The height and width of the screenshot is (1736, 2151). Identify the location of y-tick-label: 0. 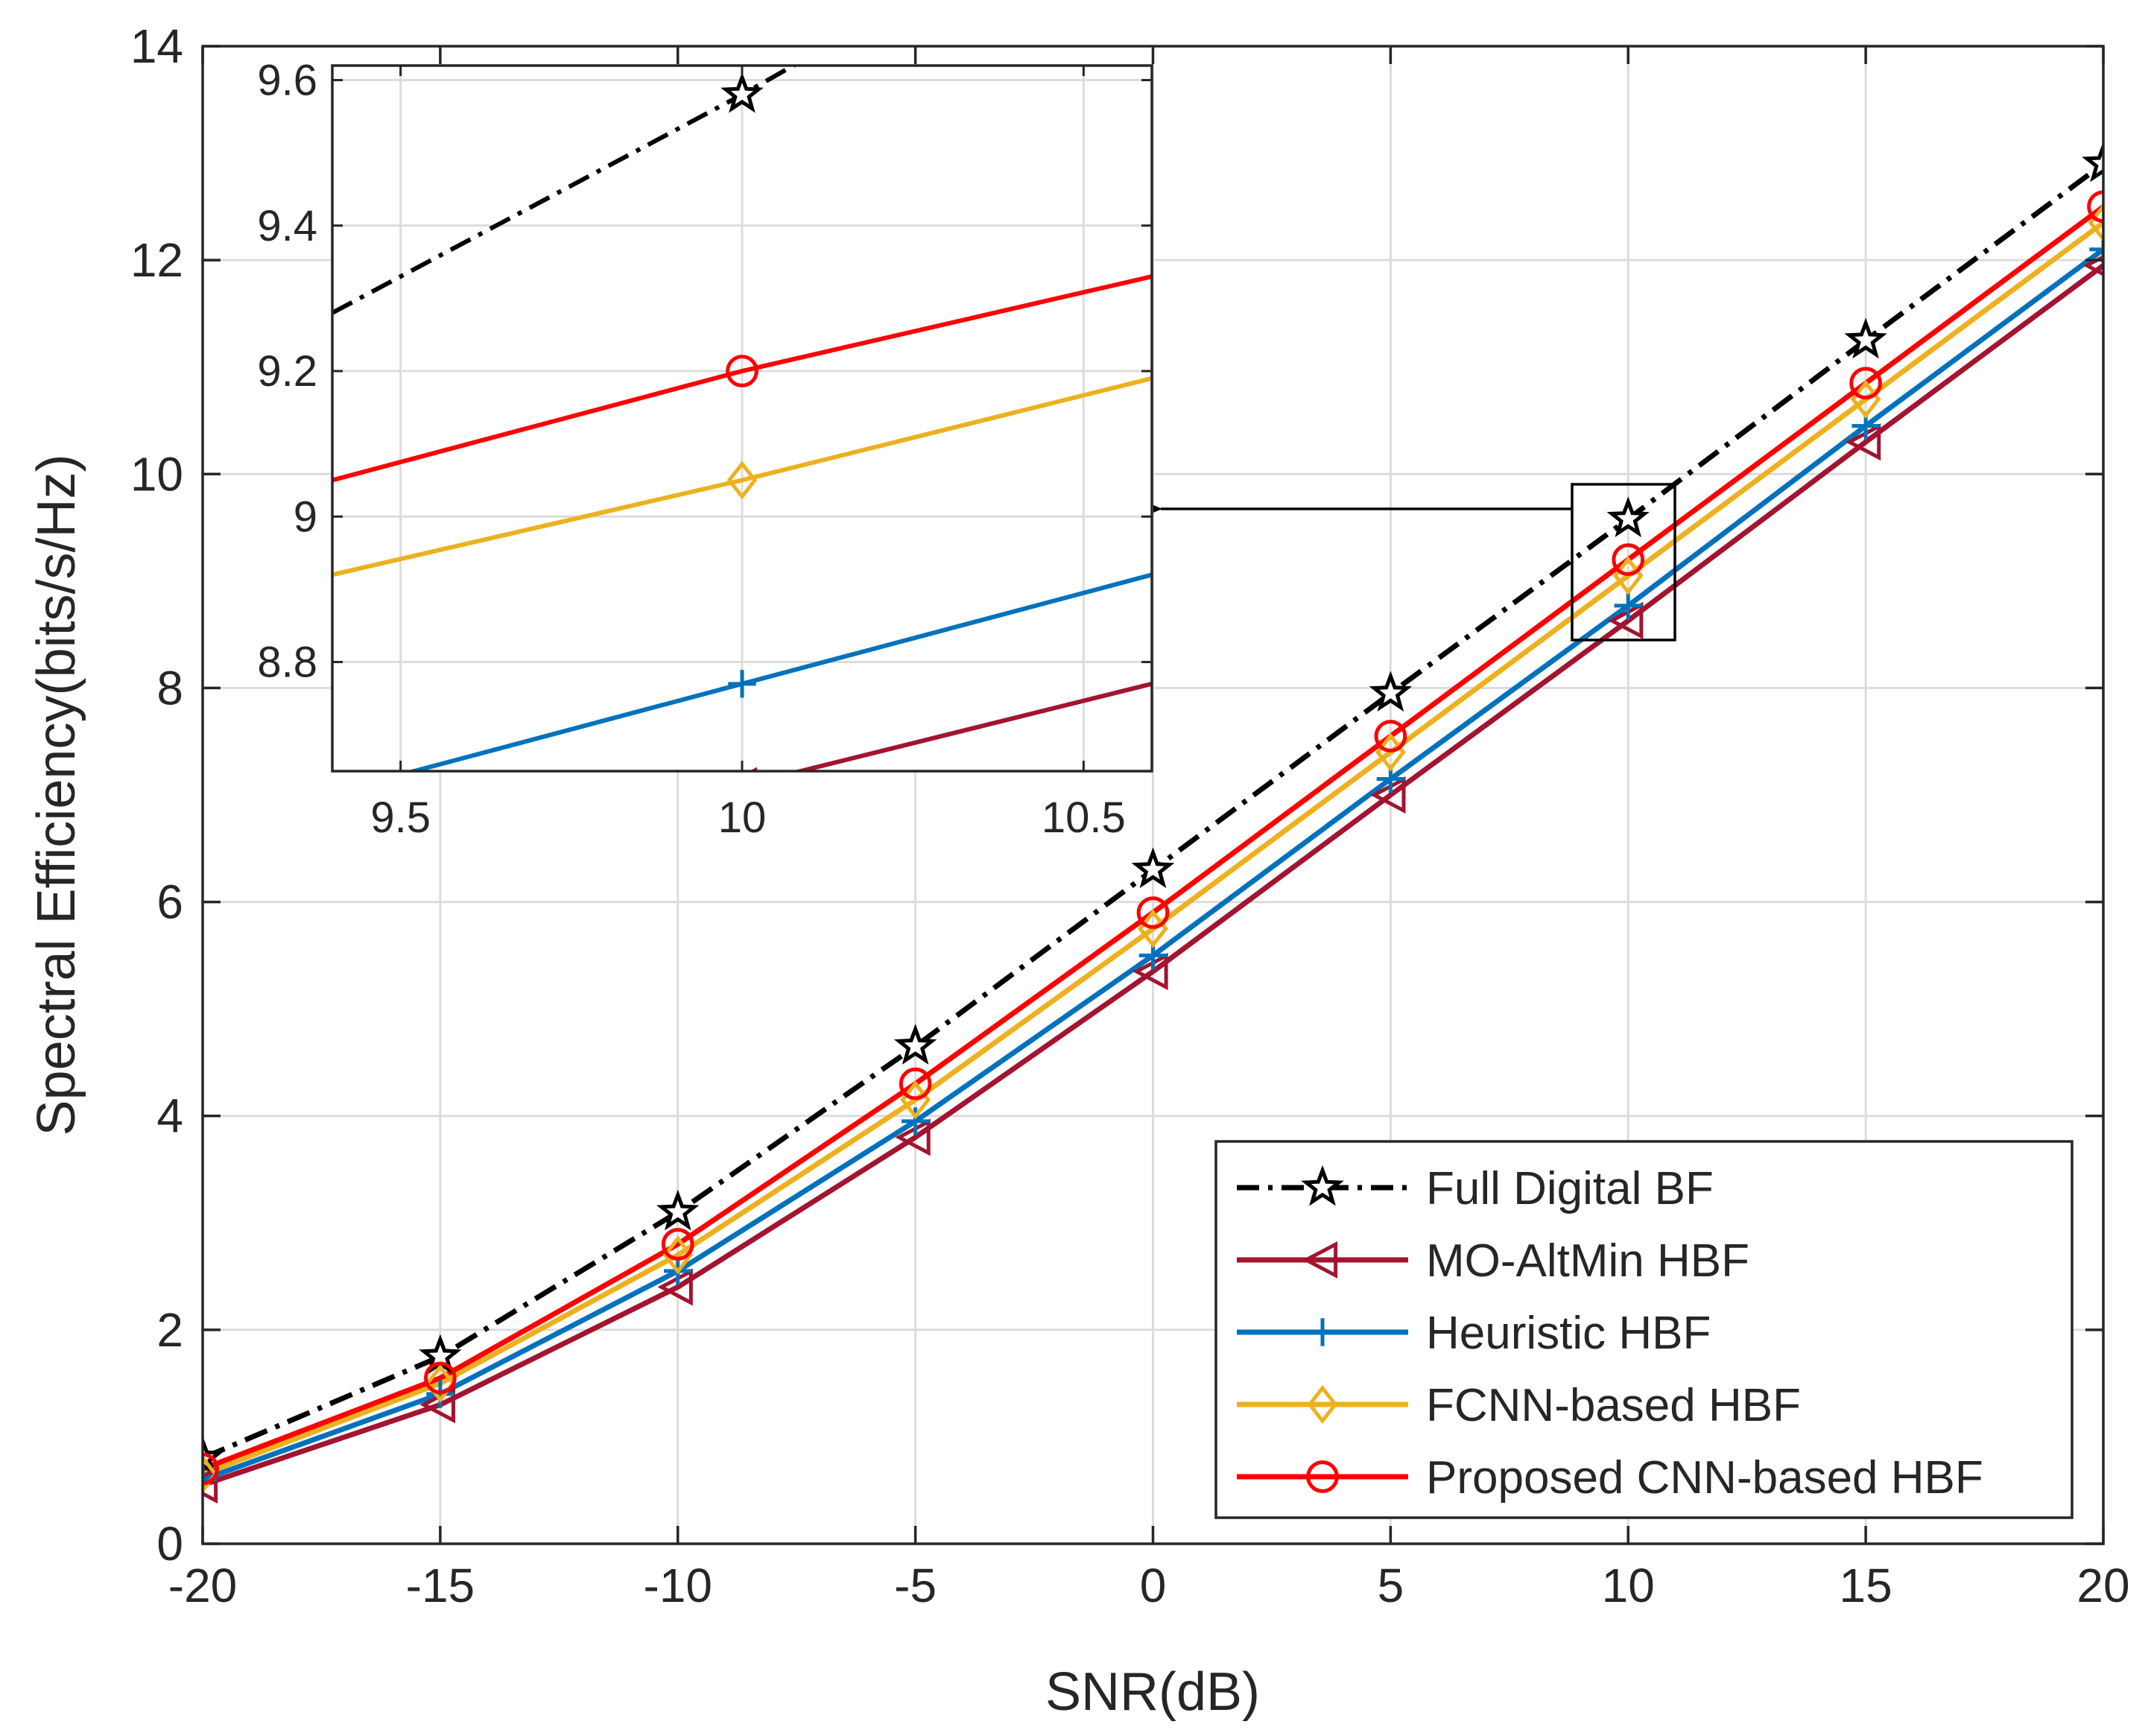
(170, 1544).